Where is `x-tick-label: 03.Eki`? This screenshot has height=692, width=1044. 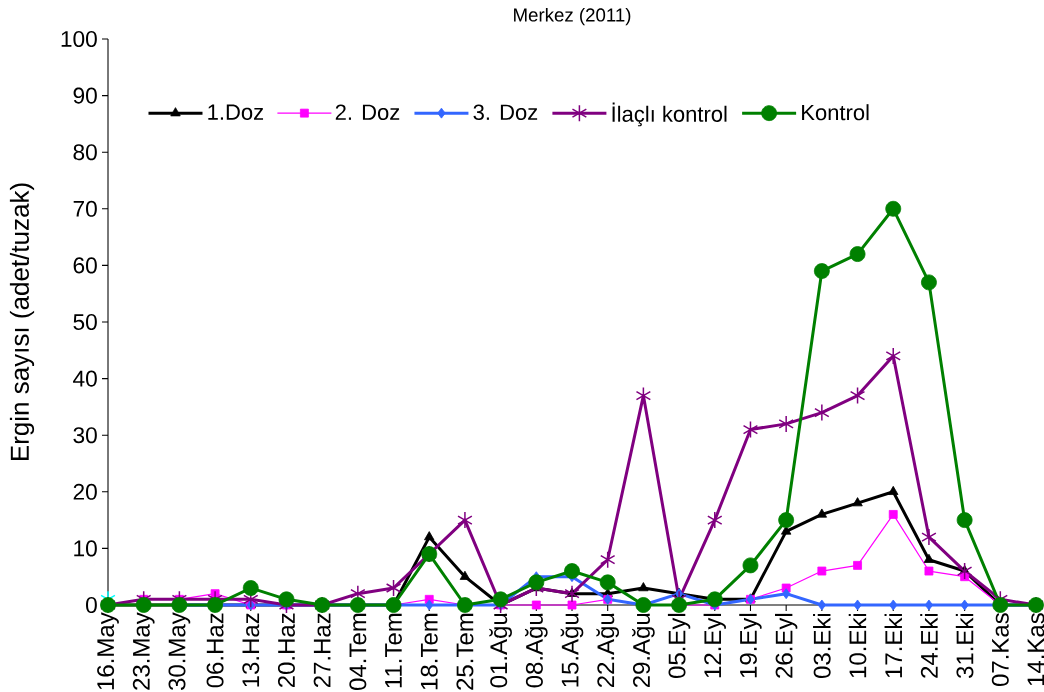
x-tick-label: 03.Eki is located at coordinates (822, 646).